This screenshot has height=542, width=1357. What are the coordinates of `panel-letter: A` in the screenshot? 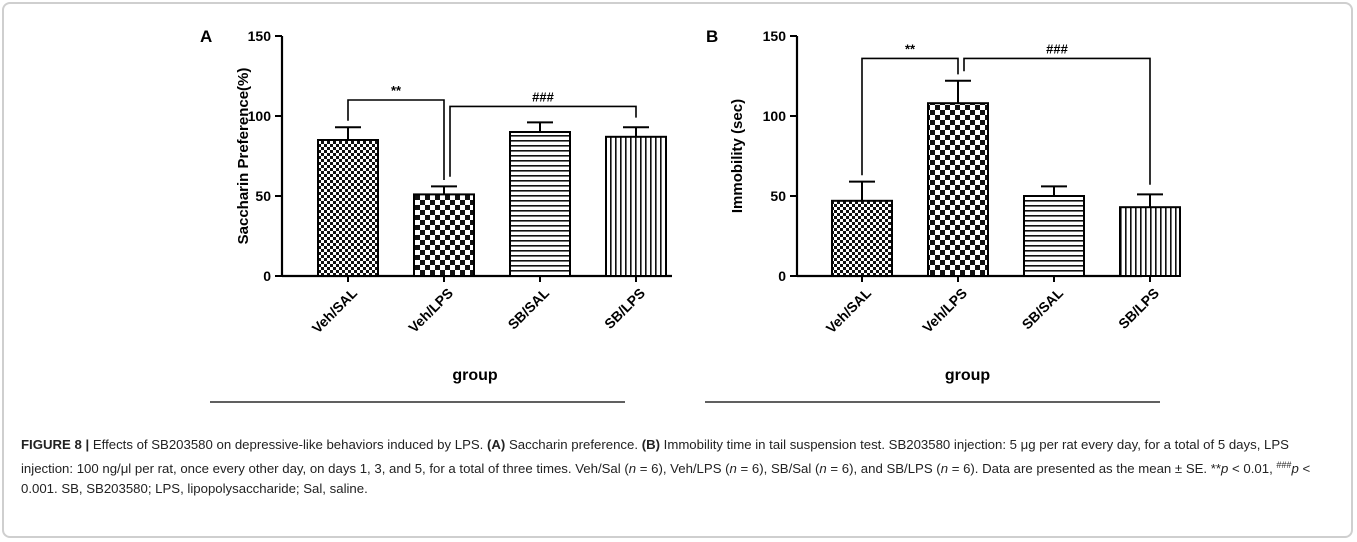 It's located at (206, 36).